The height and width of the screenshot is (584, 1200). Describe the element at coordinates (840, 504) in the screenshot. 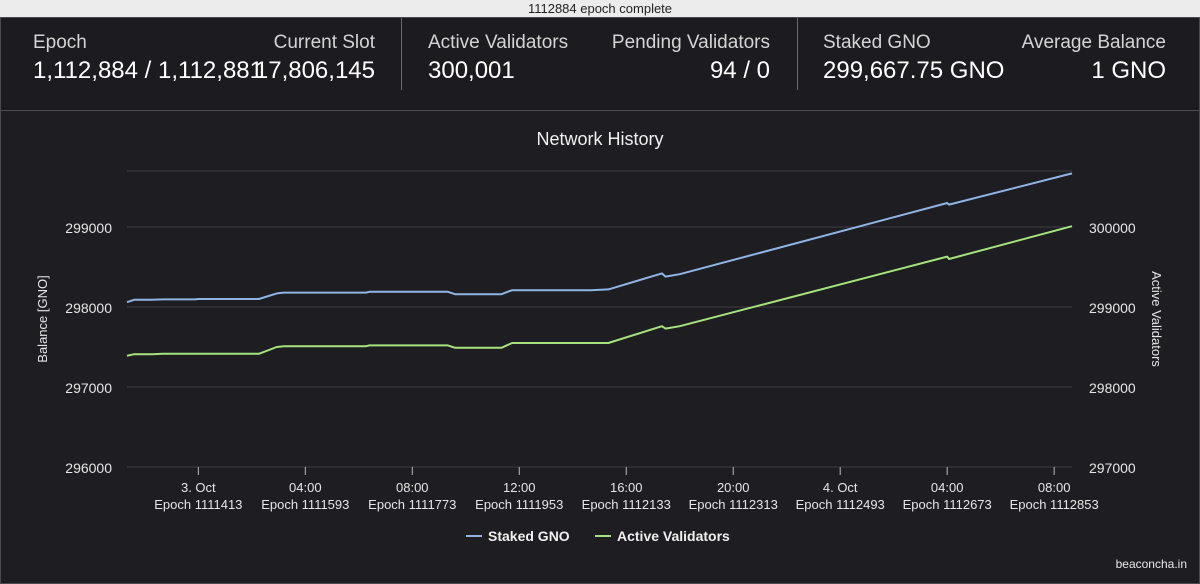

I see `x-tick-epoch-label: Epoch 1112493` at that location.